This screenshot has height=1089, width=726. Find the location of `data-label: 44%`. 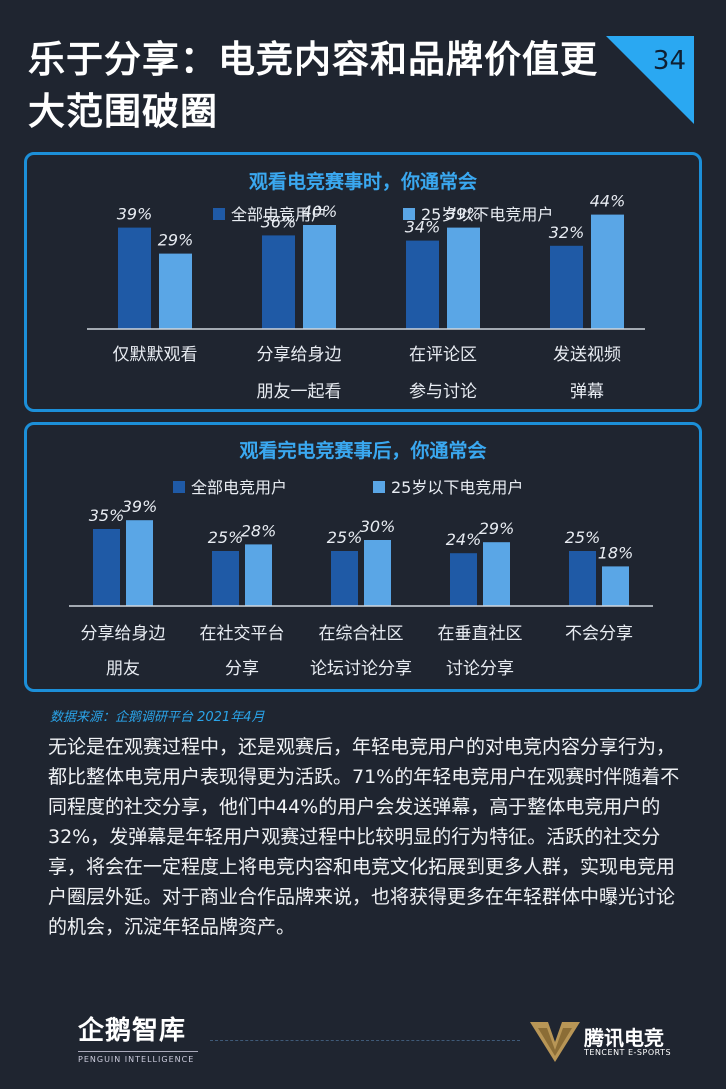

data-label: 44% is located at coordinates (608, 201).